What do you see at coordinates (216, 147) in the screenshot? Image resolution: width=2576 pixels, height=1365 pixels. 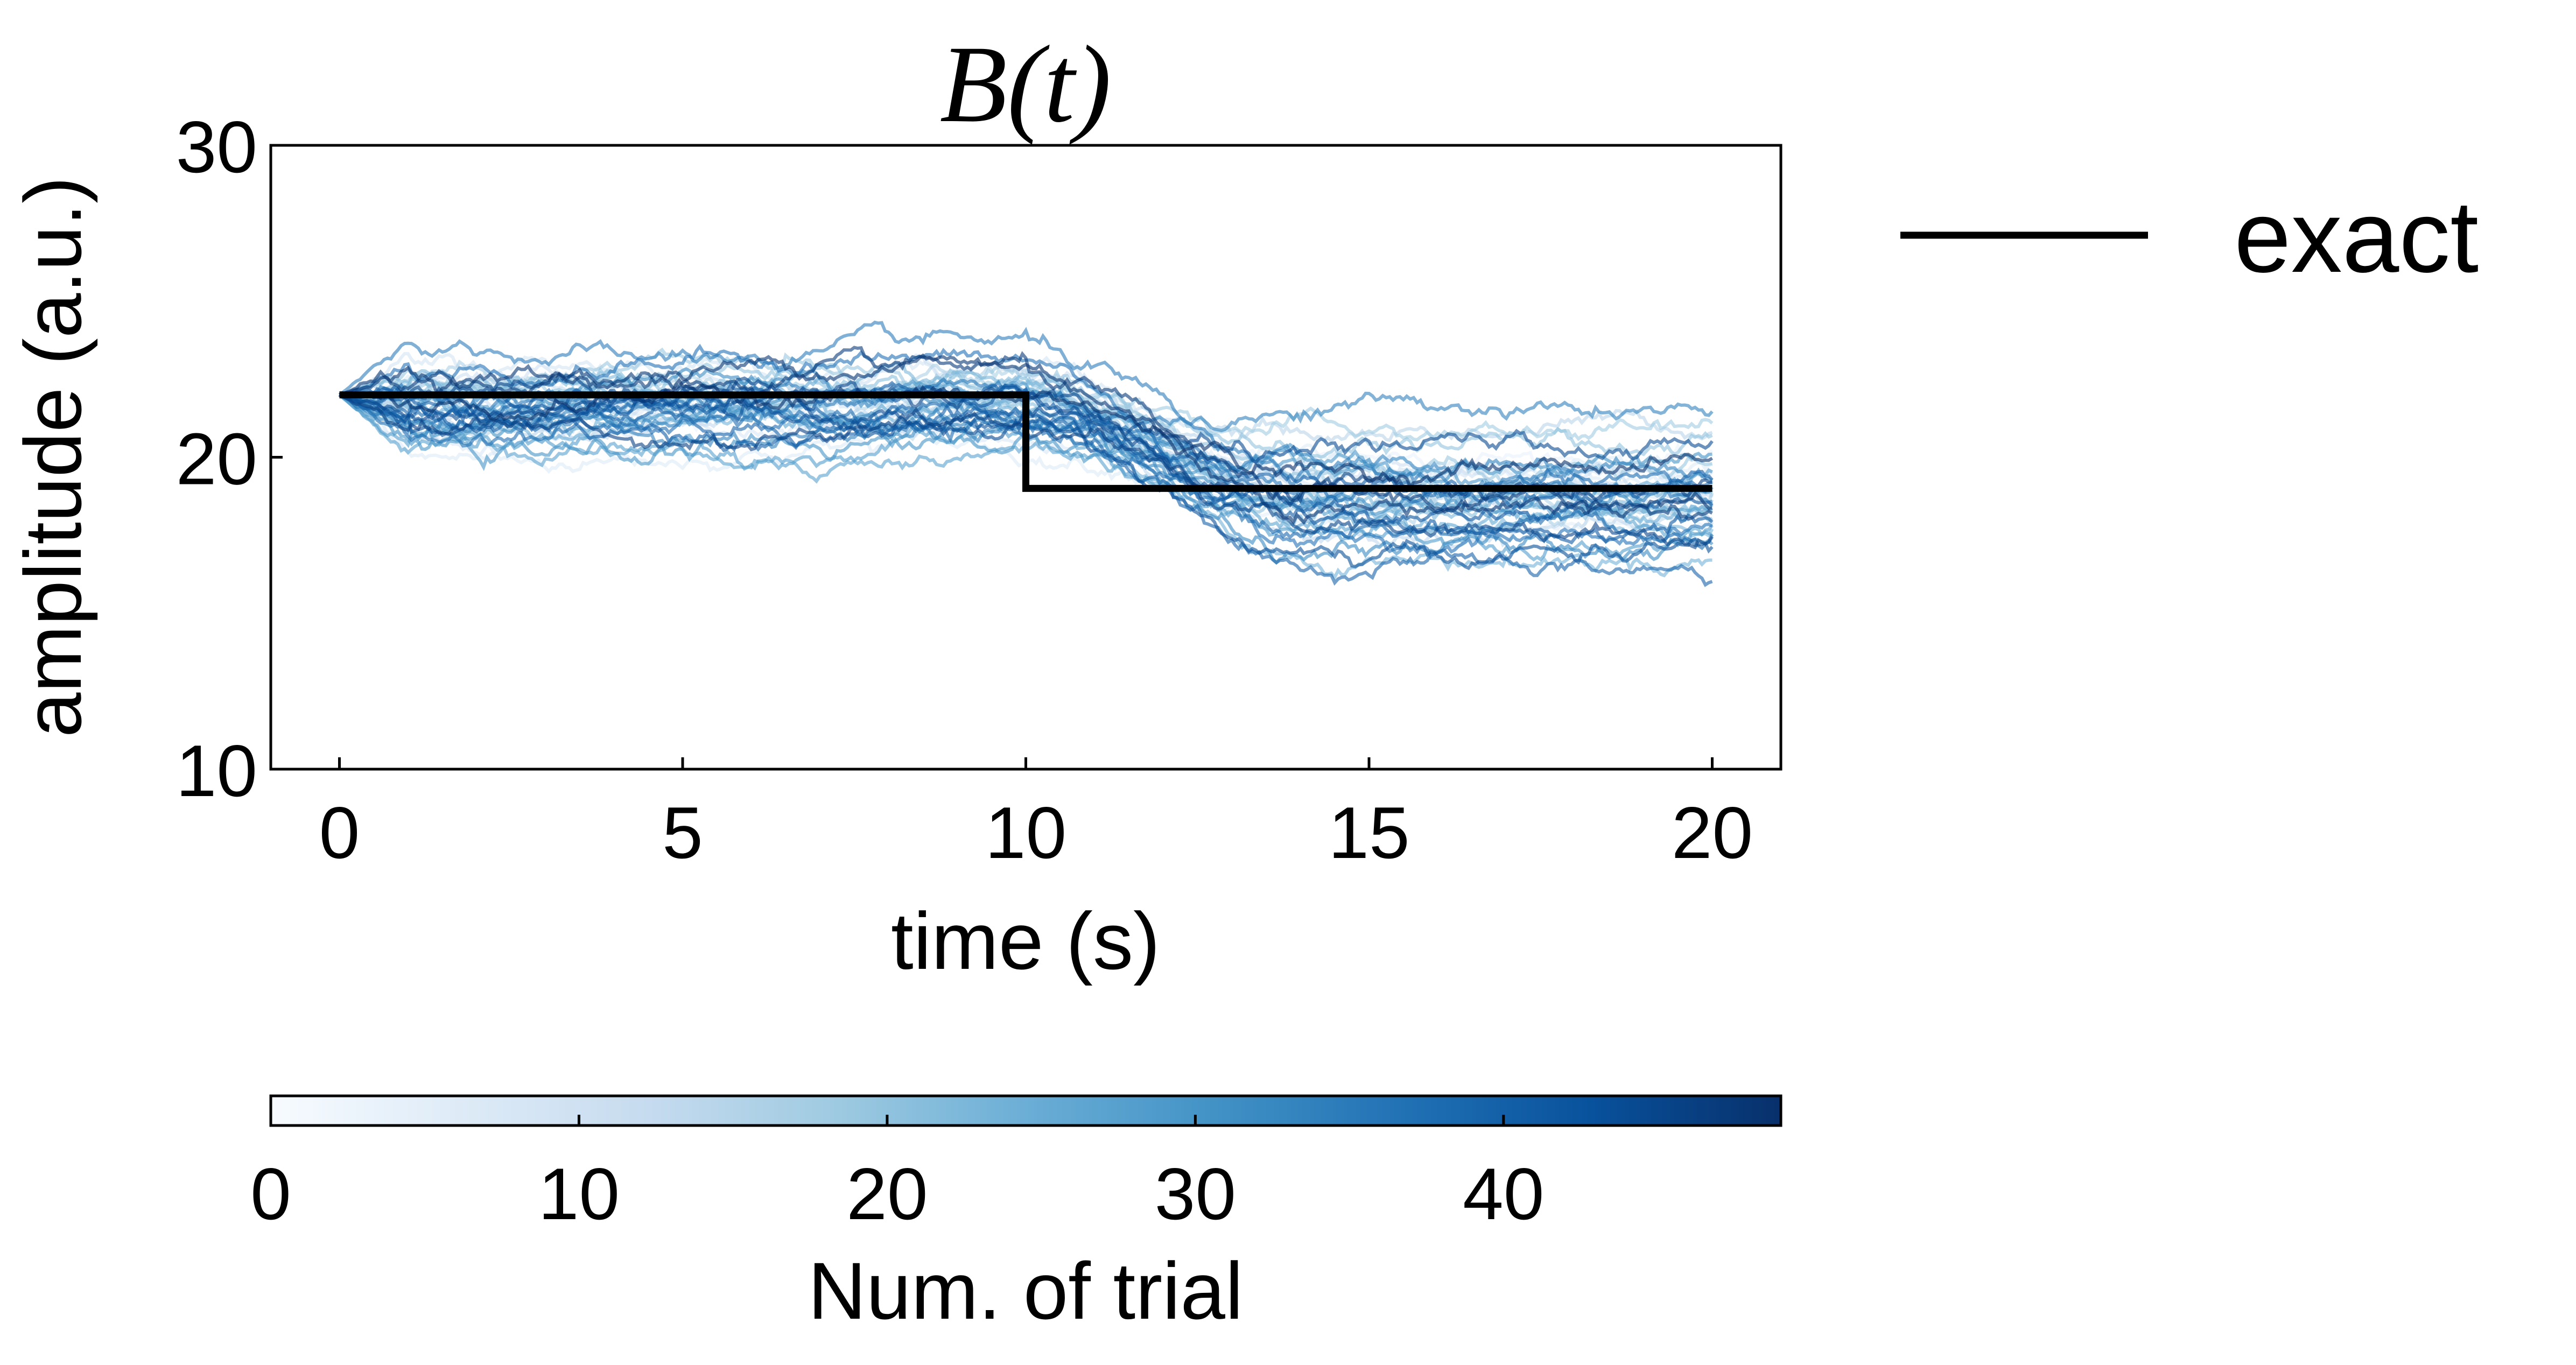 I see `y-tick-label: 30` at bounding box center [216, 147].